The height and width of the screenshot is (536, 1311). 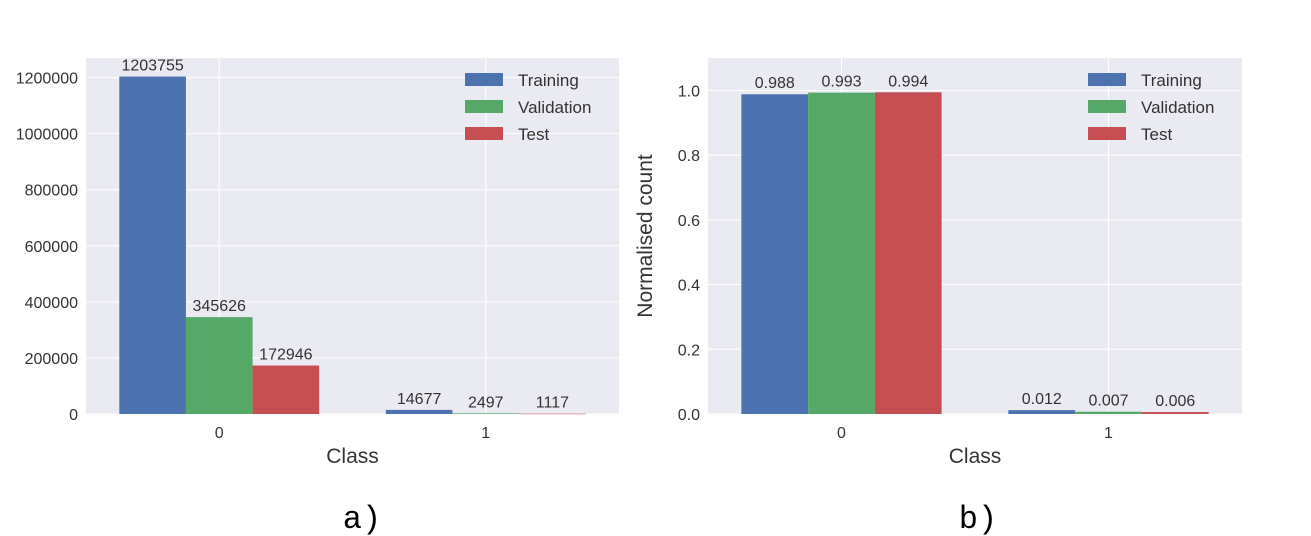 I want to click on y-tick-label: 0.6, so click(x=689, y=221).